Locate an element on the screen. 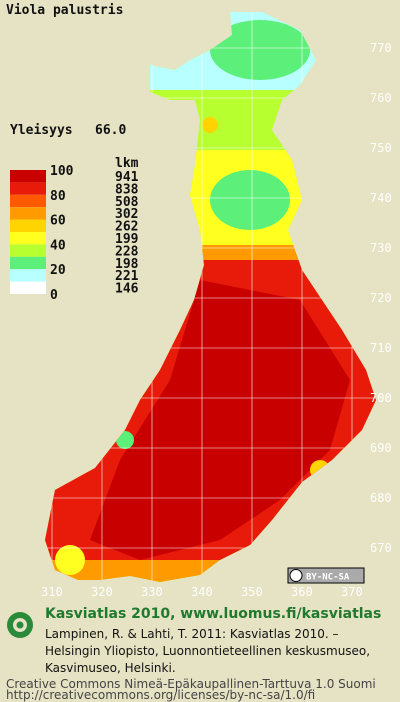 This screenshot has width=400, height=702. x-axis-label: 360 is located at coordinates (302, 592).